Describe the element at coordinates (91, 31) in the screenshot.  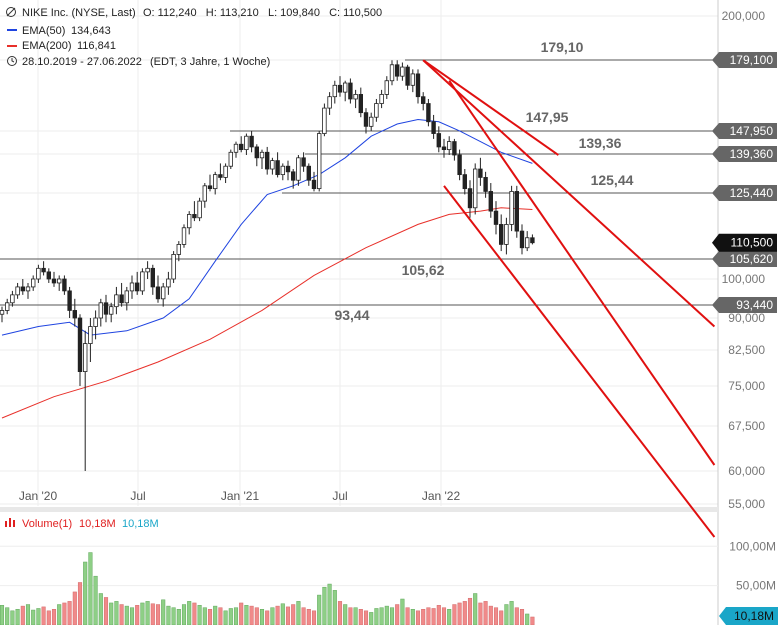
I see `ema50-value: 134,643` at that location.